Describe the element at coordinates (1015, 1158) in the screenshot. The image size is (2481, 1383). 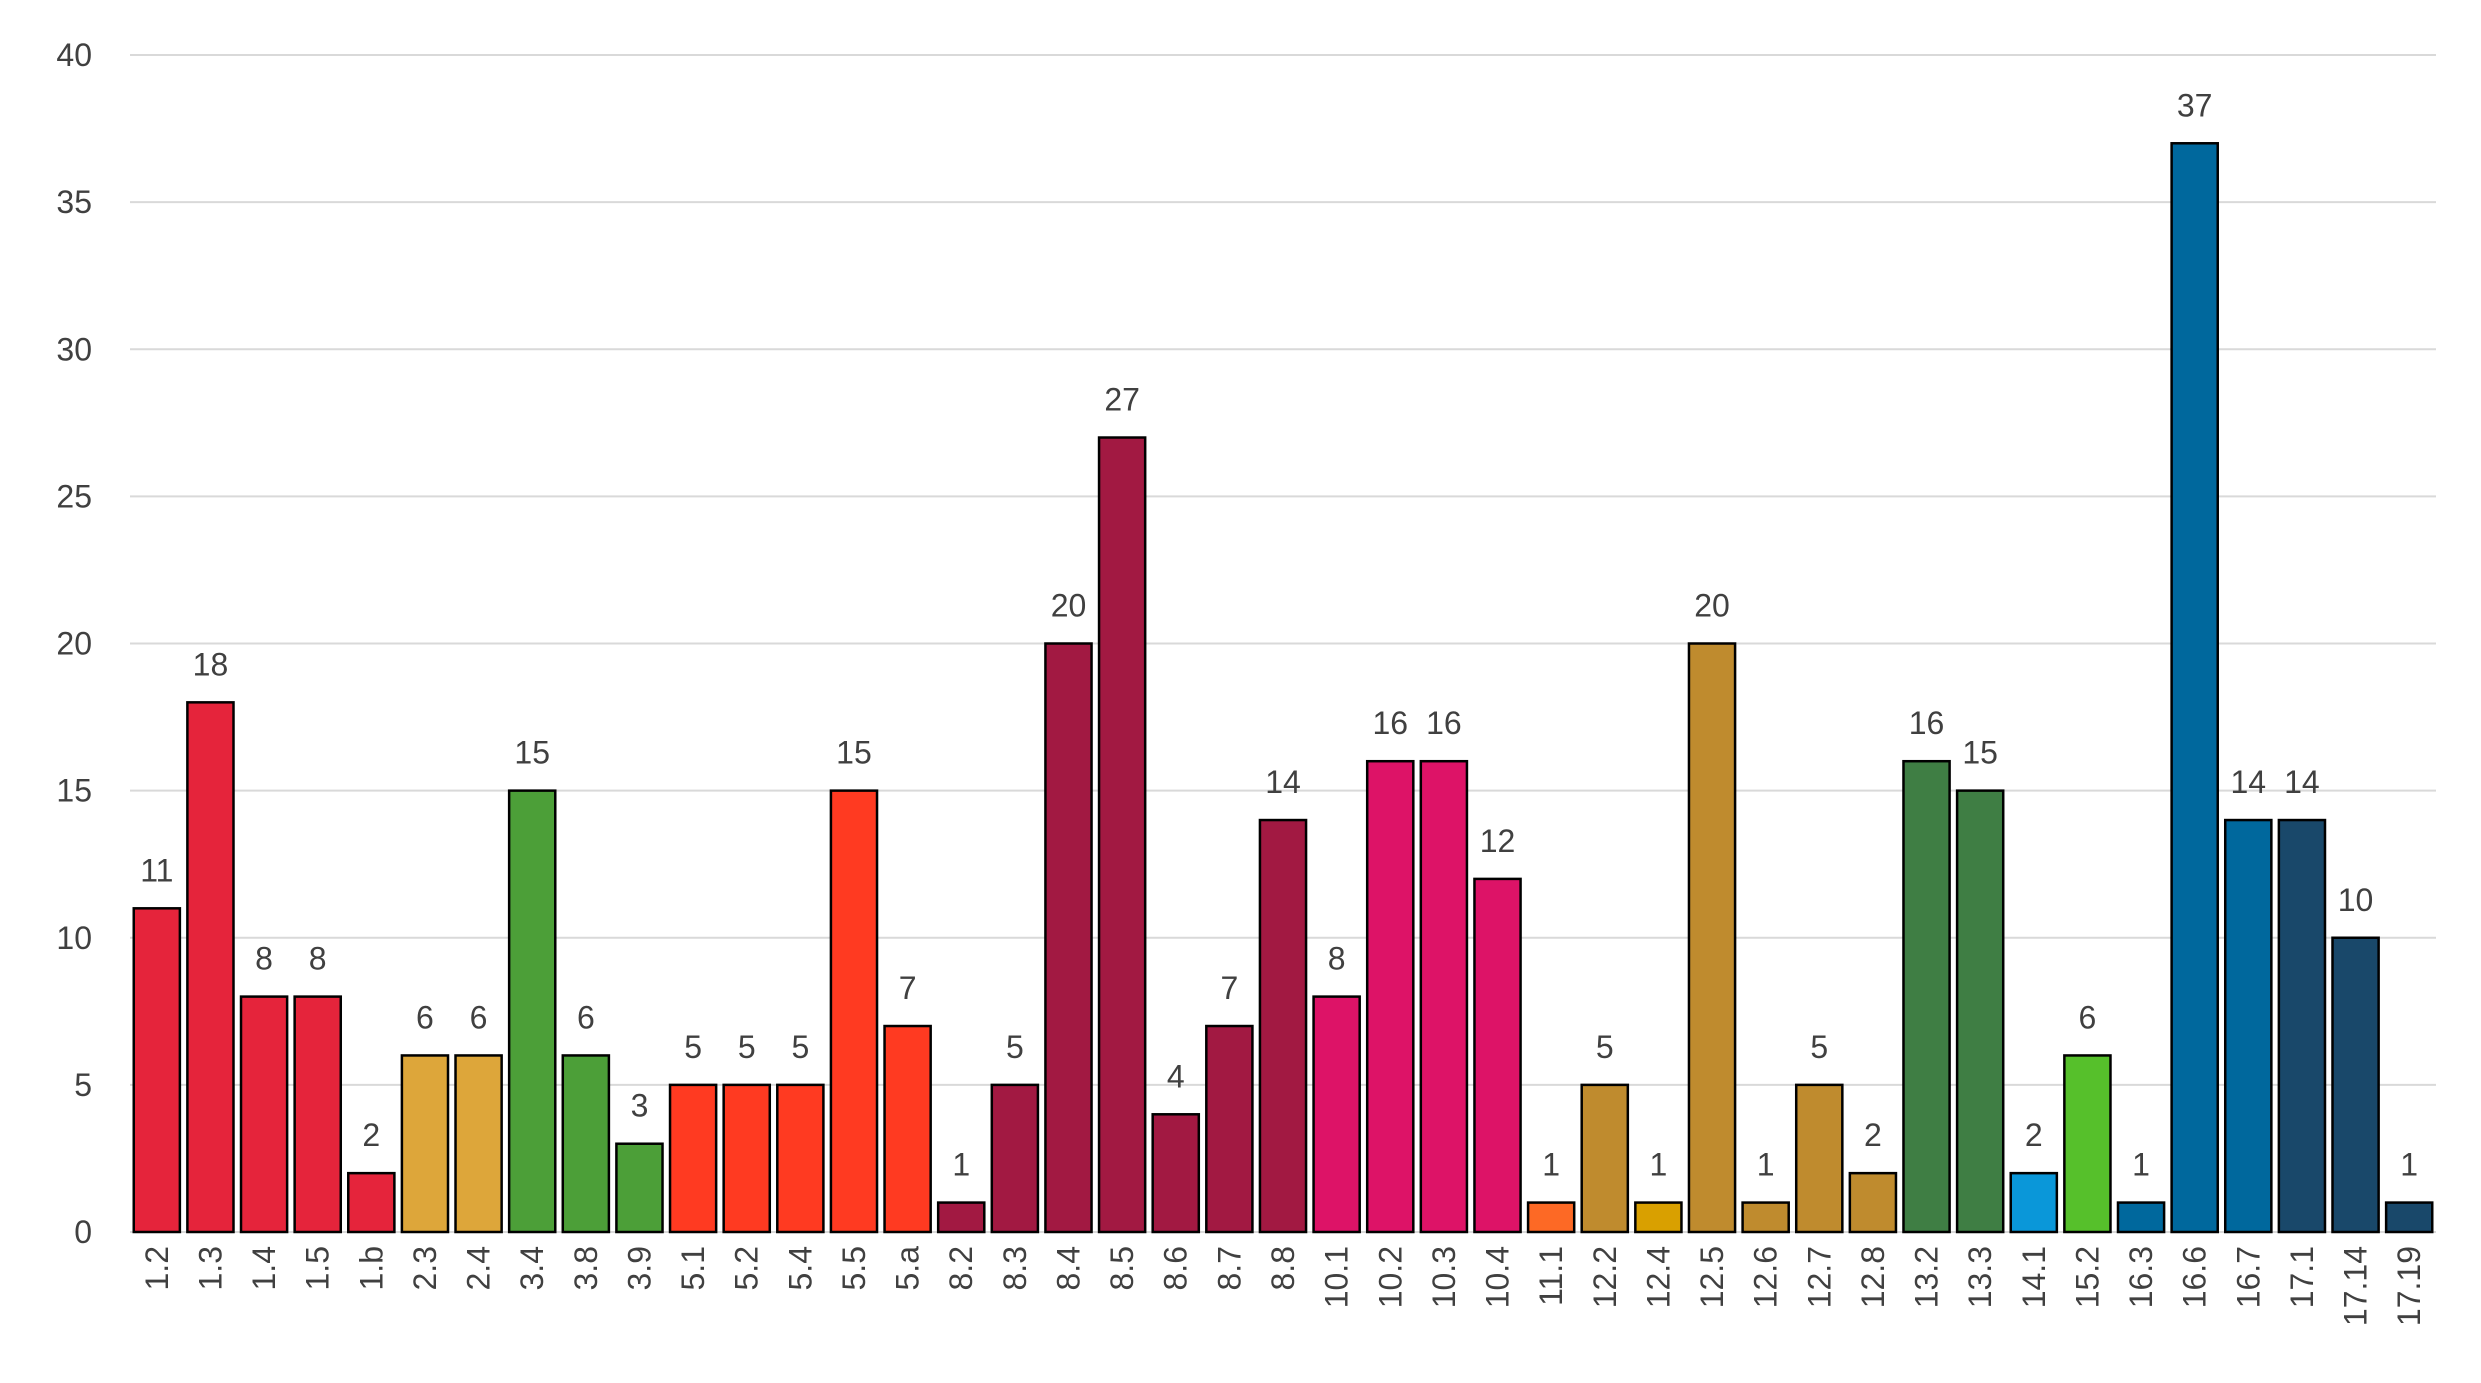
I see `bar-8.3` at that location.